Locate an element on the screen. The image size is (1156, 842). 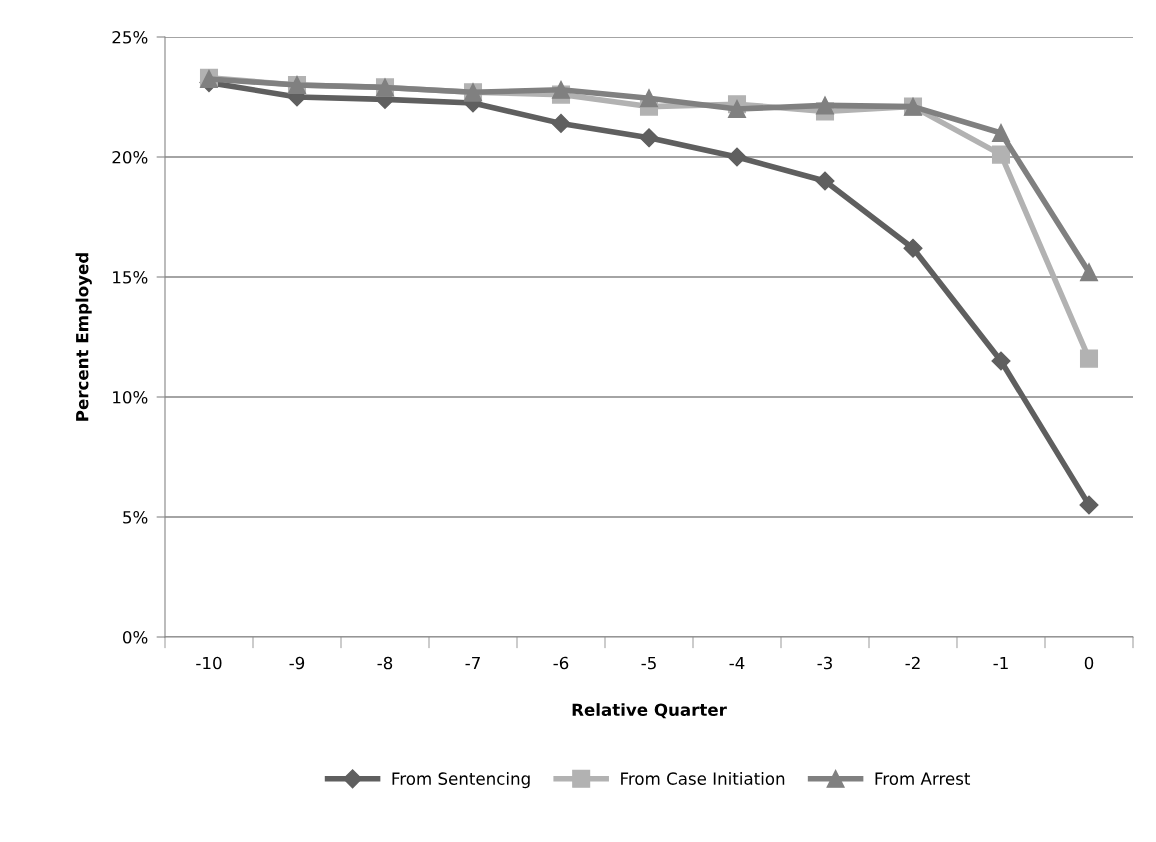
x-tick-label: -8 is located at coordinates (385, 663).